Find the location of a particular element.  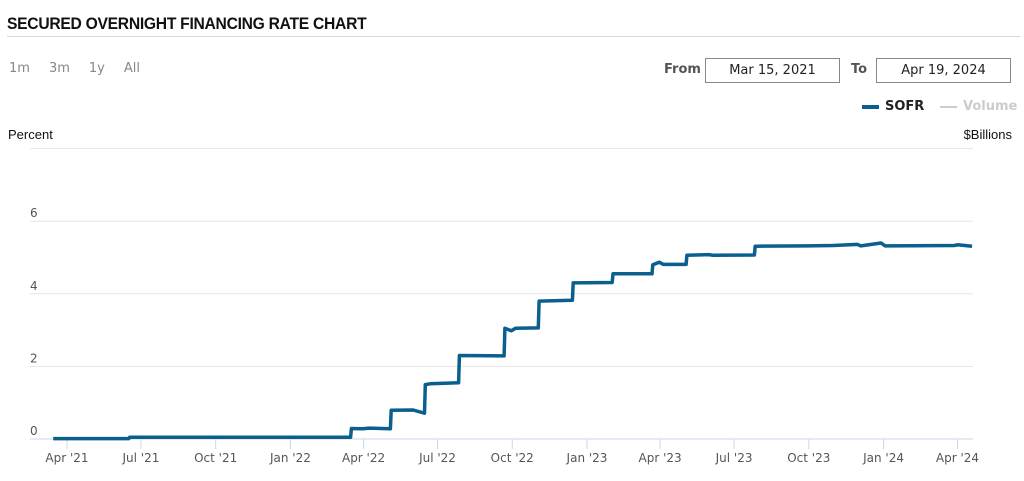

title-divider is located at coordinates (513, 36).